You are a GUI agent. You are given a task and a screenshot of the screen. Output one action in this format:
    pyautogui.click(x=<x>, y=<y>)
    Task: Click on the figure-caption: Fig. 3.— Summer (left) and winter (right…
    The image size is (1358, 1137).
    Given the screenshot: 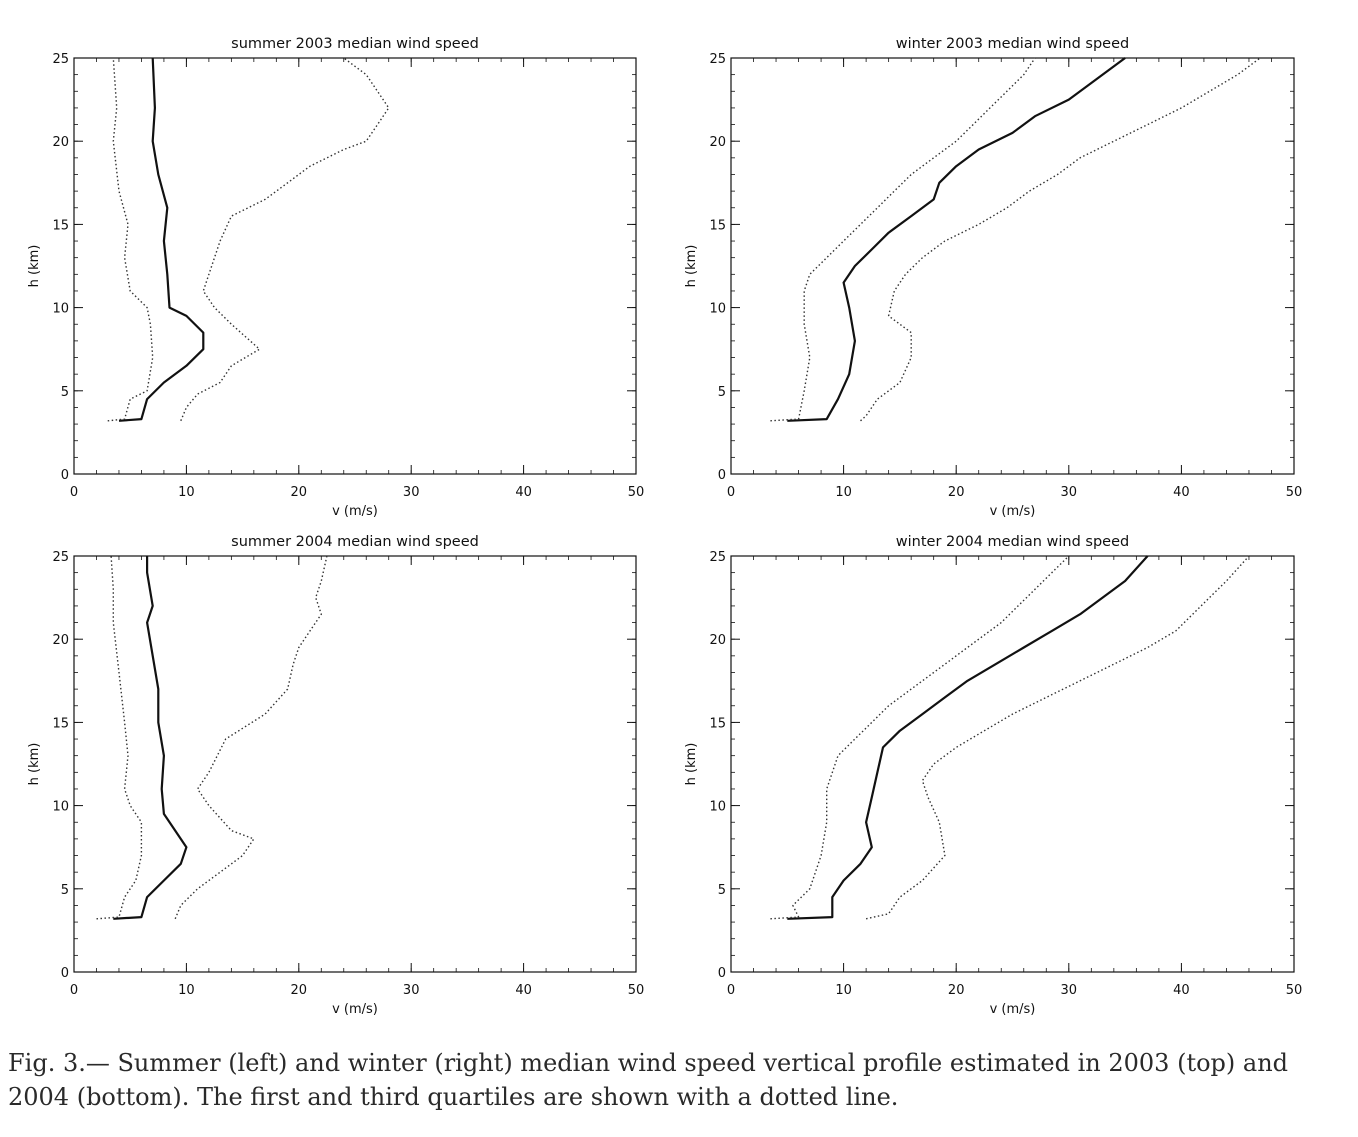 What is the action you would take?
    pyautogui.click(x=648, y=1080)
    